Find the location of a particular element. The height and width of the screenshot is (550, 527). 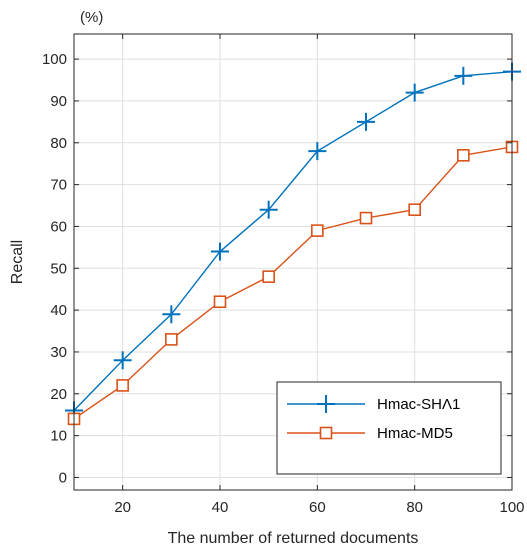

y-tick-label: 70 is located at coordinates (58, 185).